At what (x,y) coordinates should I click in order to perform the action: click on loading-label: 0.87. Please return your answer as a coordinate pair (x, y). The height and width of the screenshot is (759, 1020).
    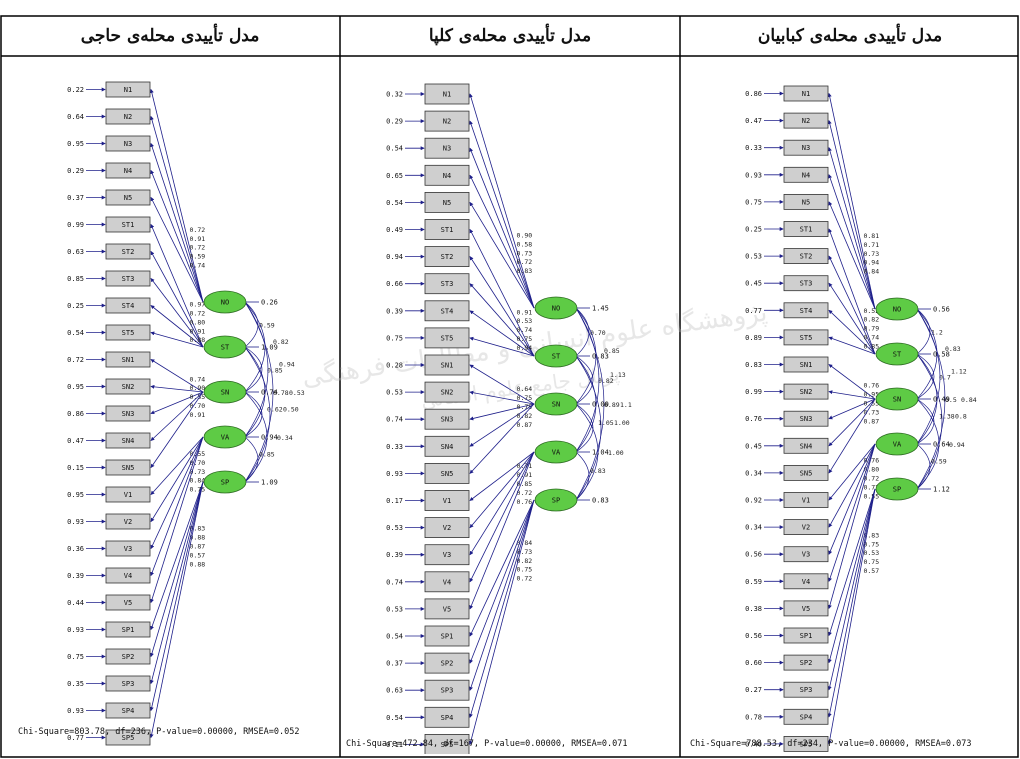
    Looking at the image, I should click on (871, 421).